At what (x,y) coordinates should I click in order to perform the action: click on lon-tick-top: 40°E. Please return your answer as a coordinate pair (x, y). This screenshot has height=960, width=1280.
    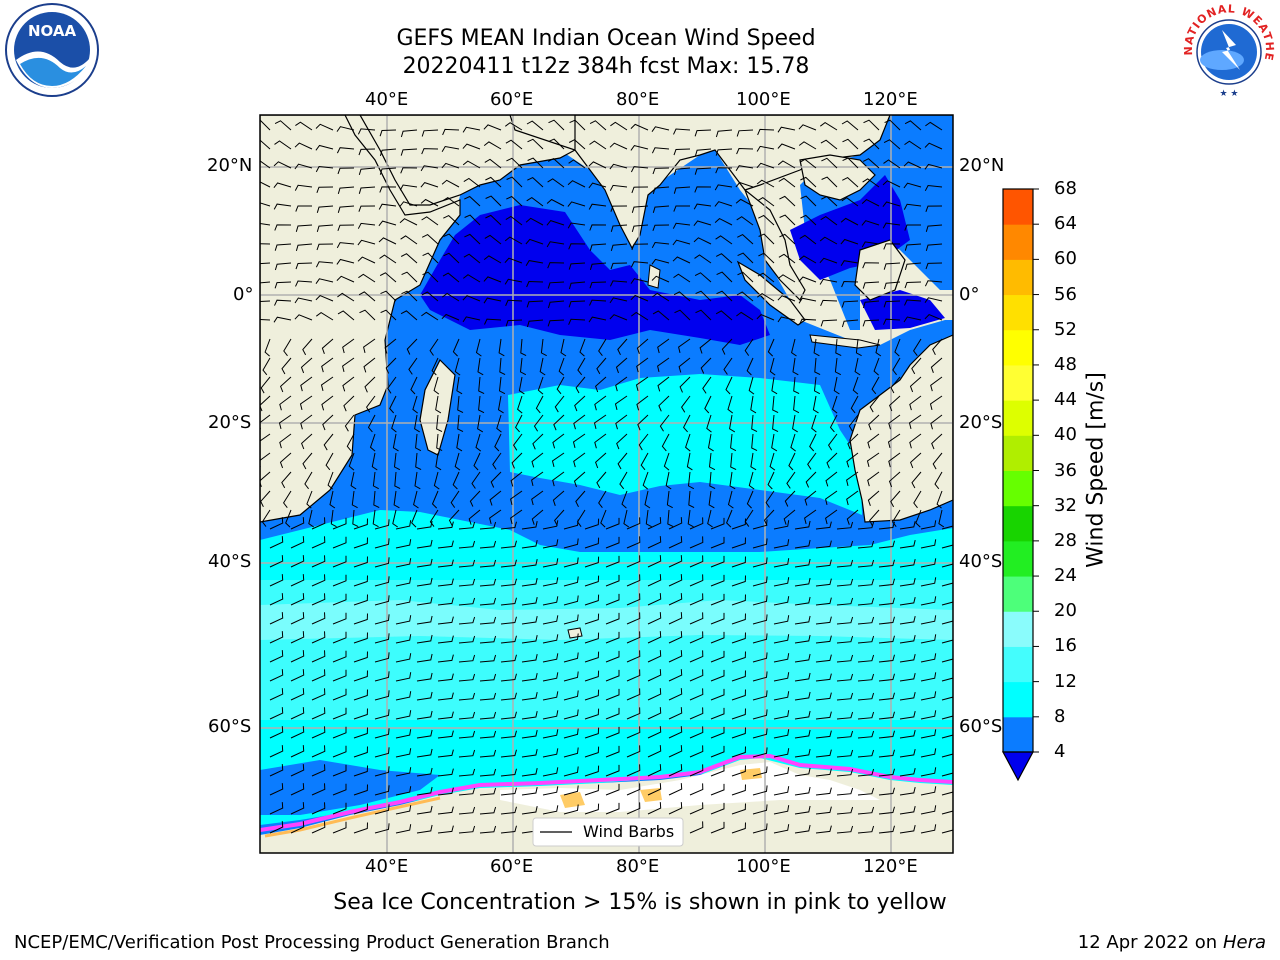
    Looking at the image, I should click on (387, 99).